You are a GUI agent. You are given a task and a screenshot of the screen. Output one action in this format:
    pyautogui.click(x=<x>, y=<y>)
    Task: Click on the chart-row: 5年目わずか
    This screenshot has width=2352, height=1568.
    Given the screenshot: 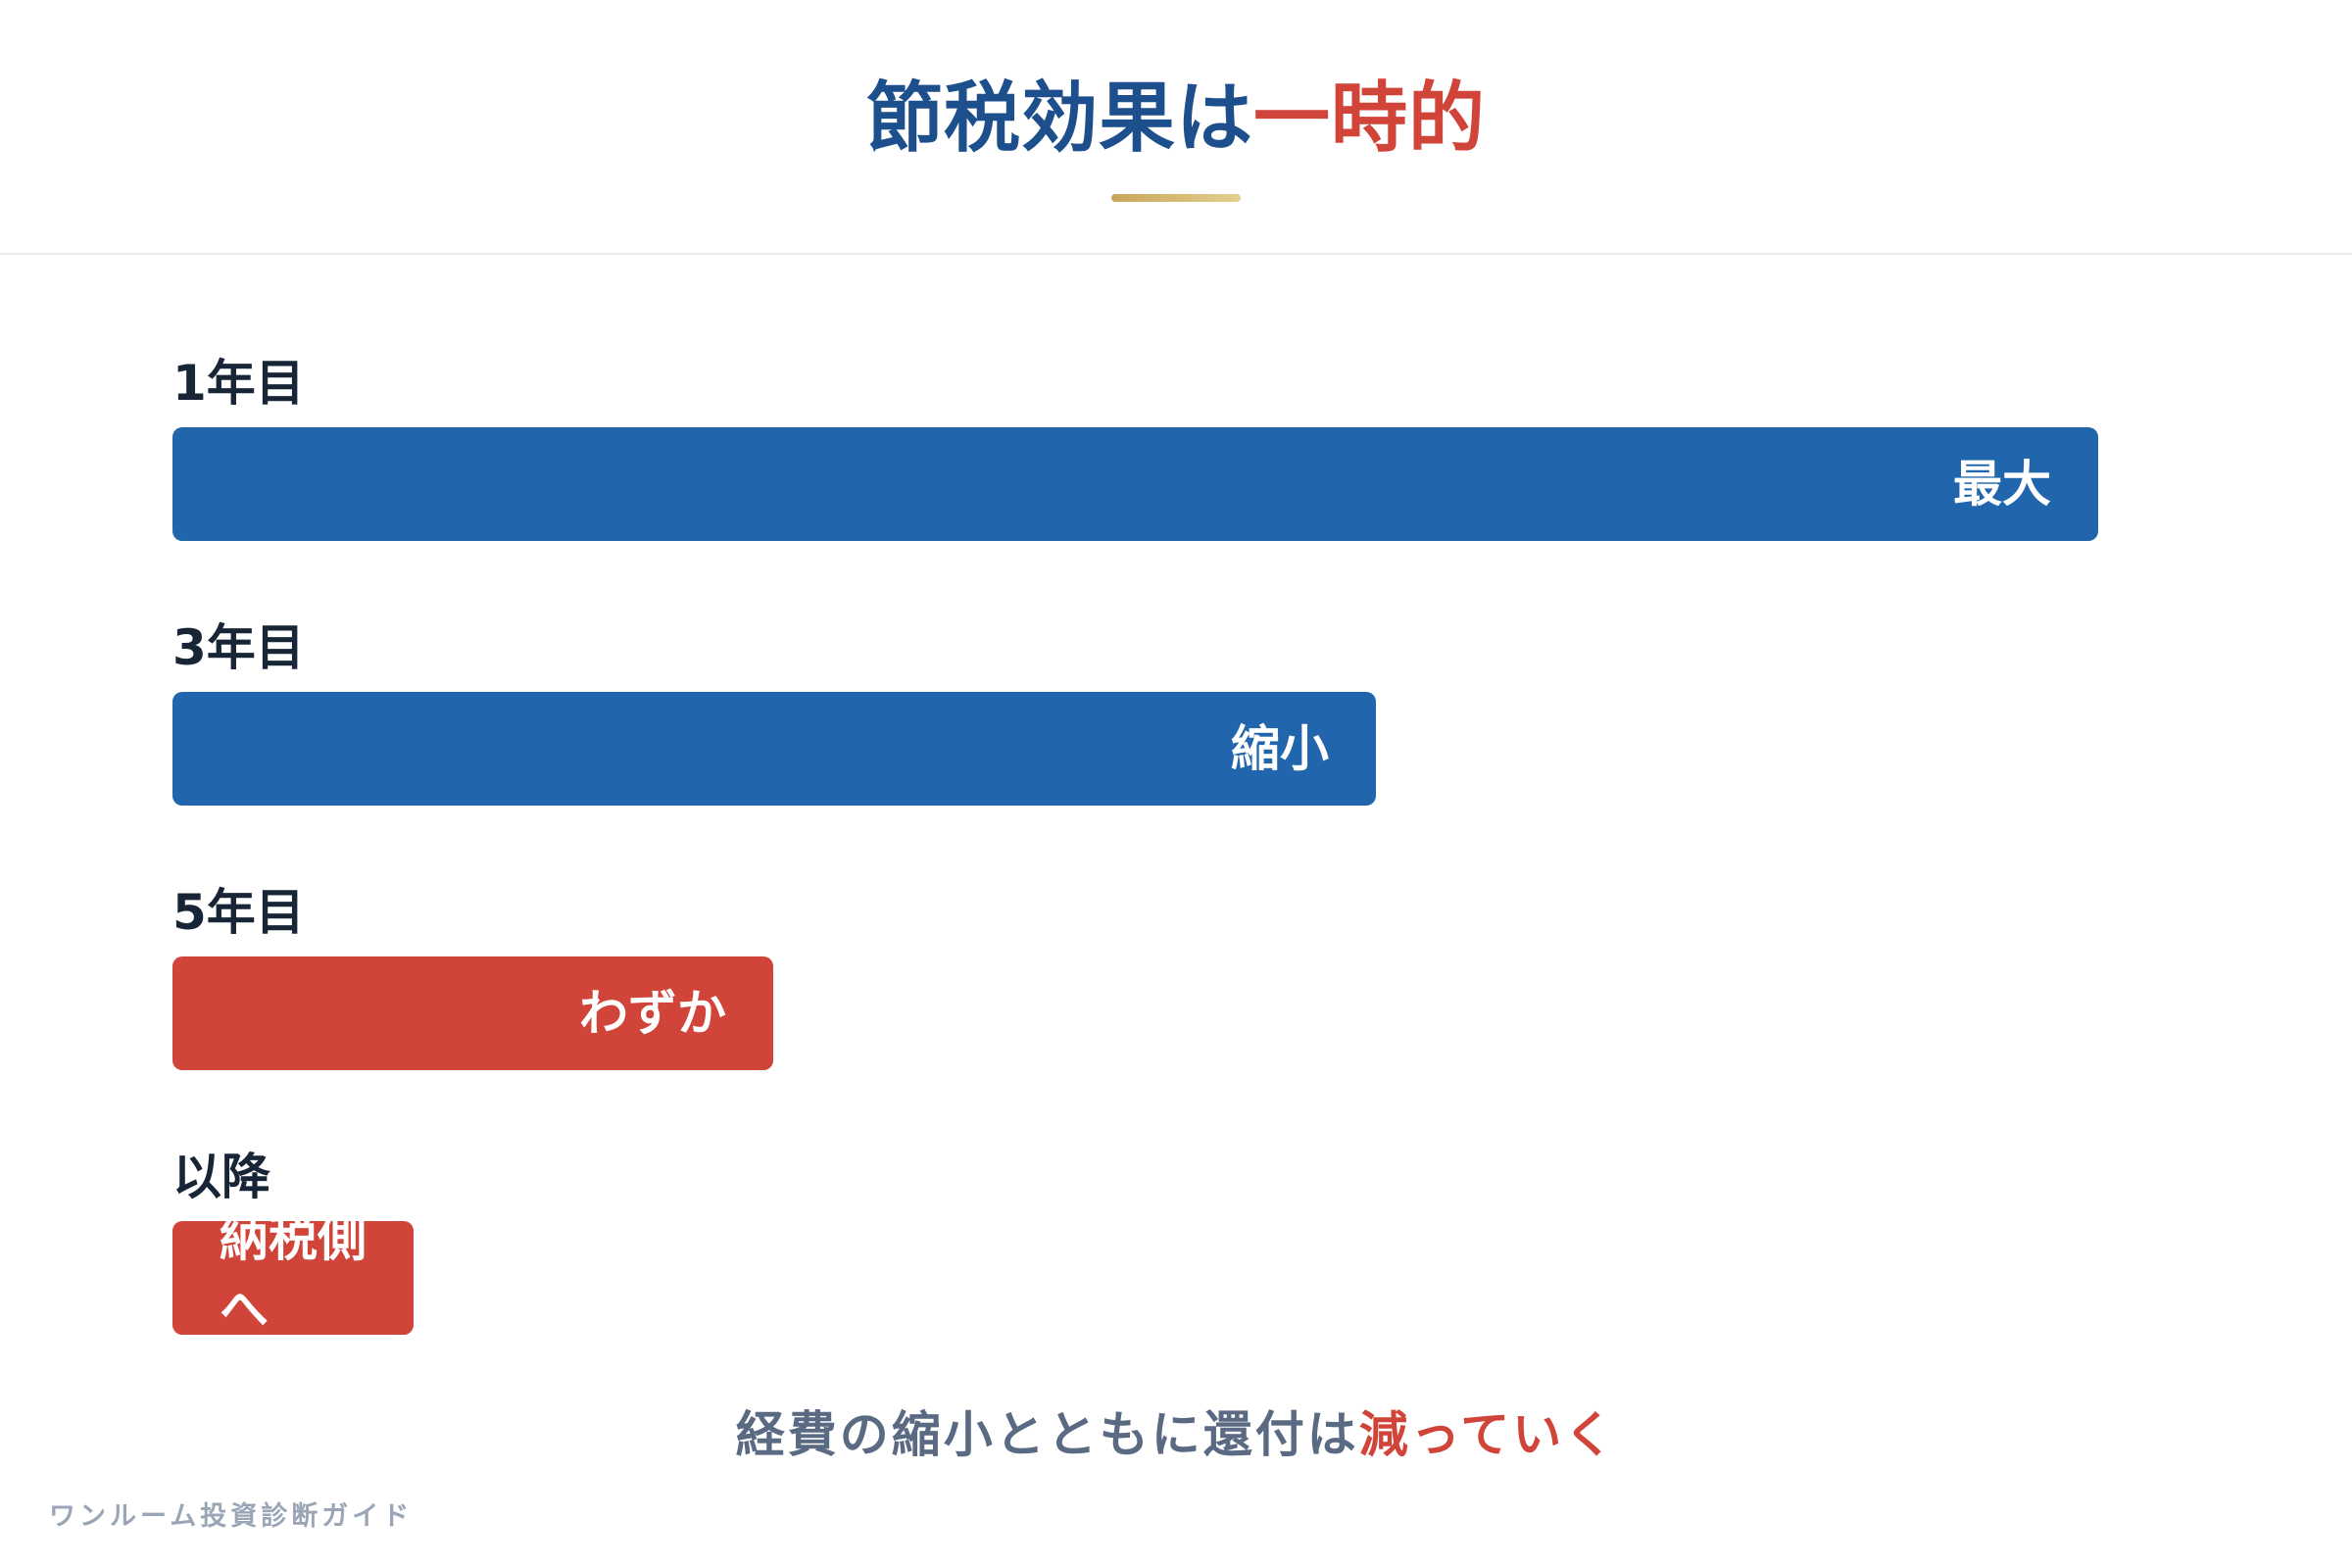 What is the action you would take?
    pyautogui.click(x=1201, y=995)
    